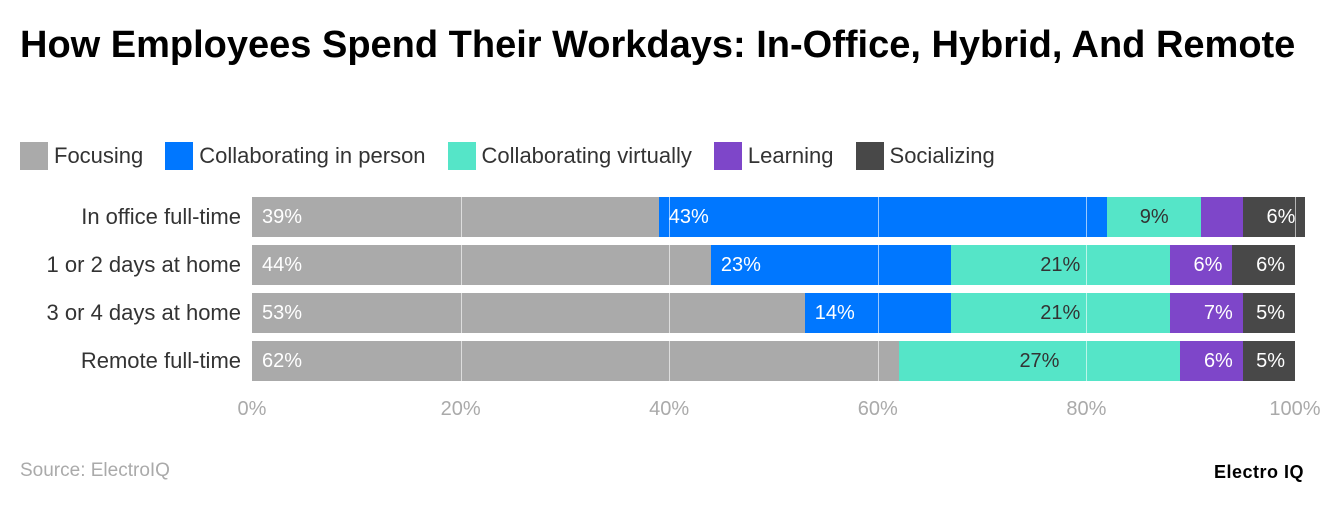 The width and height of the screenshot is (1328, 506). I want to click on legend-label: Collaborating virtually, so click(586, 155).